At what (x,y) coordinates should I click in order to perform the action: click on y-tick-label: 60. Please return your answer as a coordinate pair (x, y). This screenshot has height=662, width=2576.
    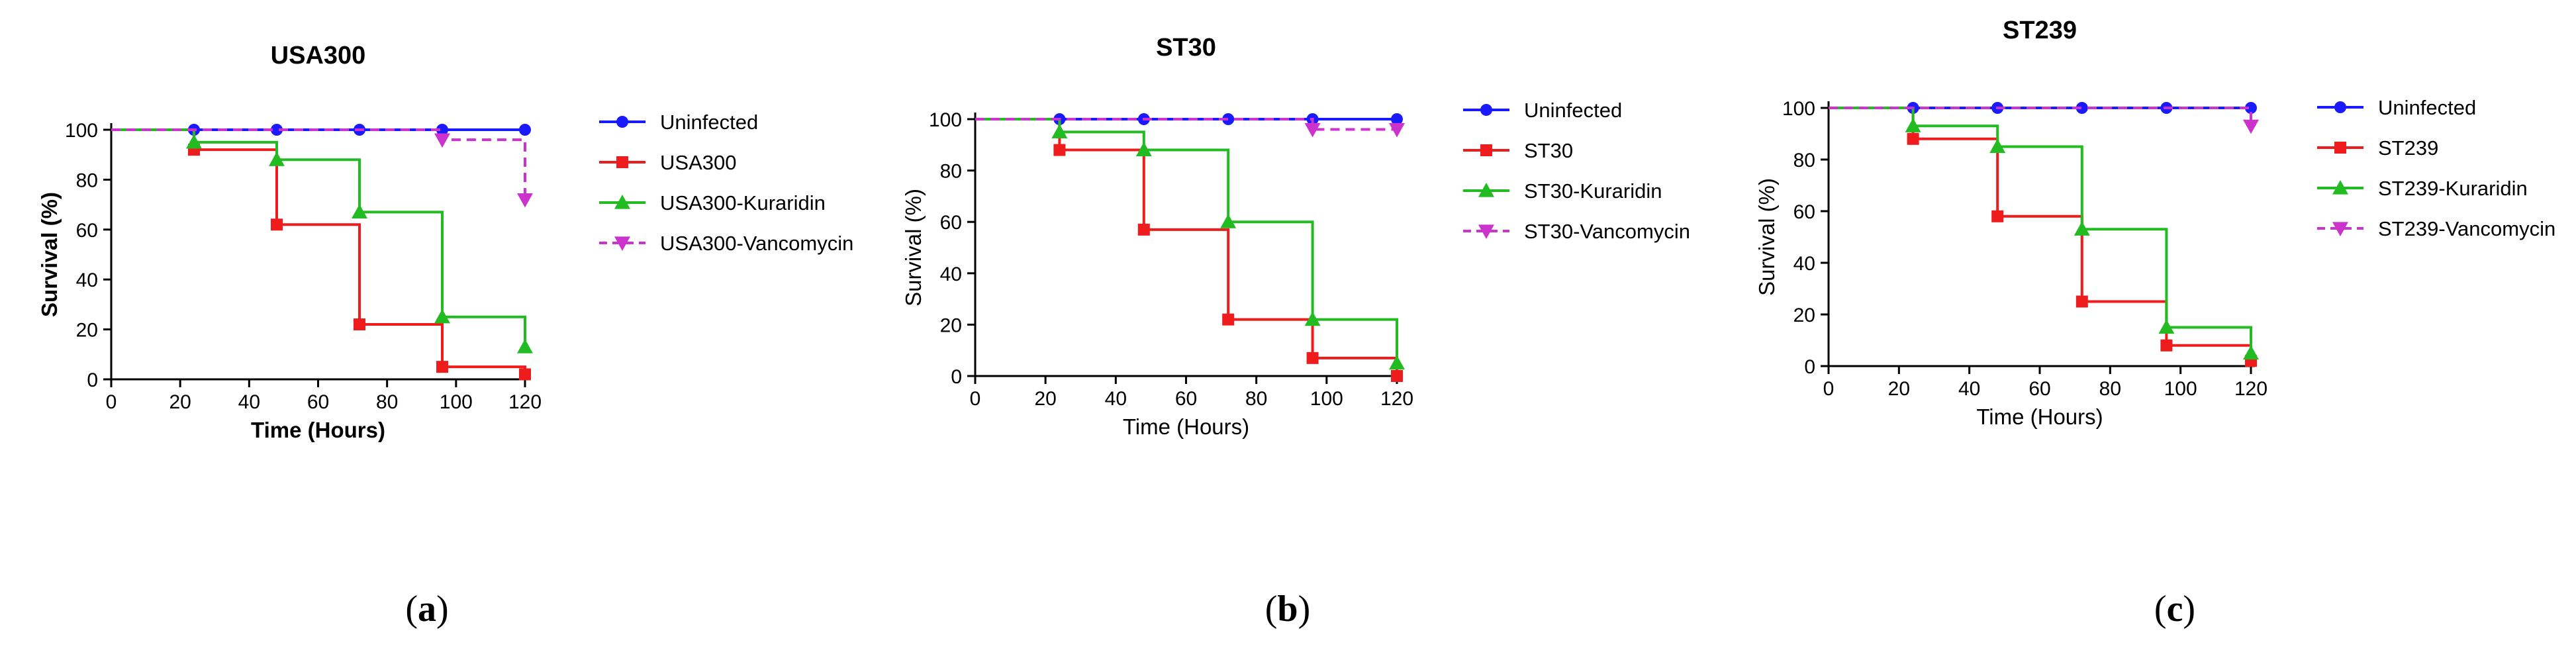
    Looking at the image, I should click on (87, 231).